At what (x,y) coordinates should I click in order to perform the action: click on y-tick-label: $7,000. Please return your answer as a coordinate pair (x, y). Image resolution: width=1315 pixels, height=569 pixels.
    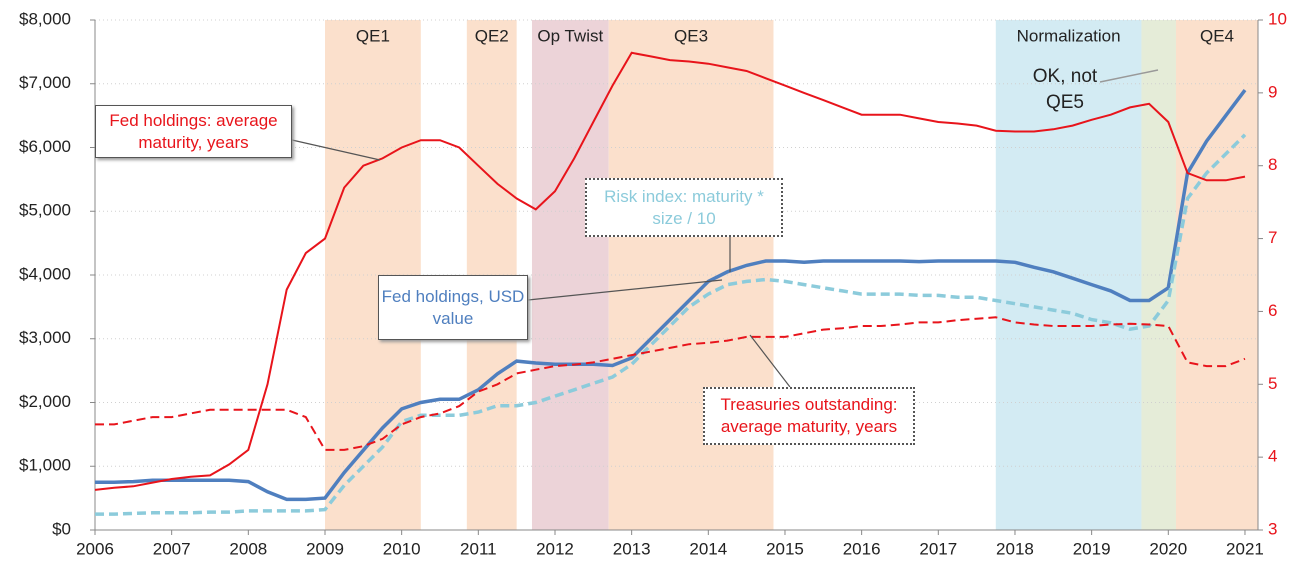
    Looking at the image, I should click on (45, 82).